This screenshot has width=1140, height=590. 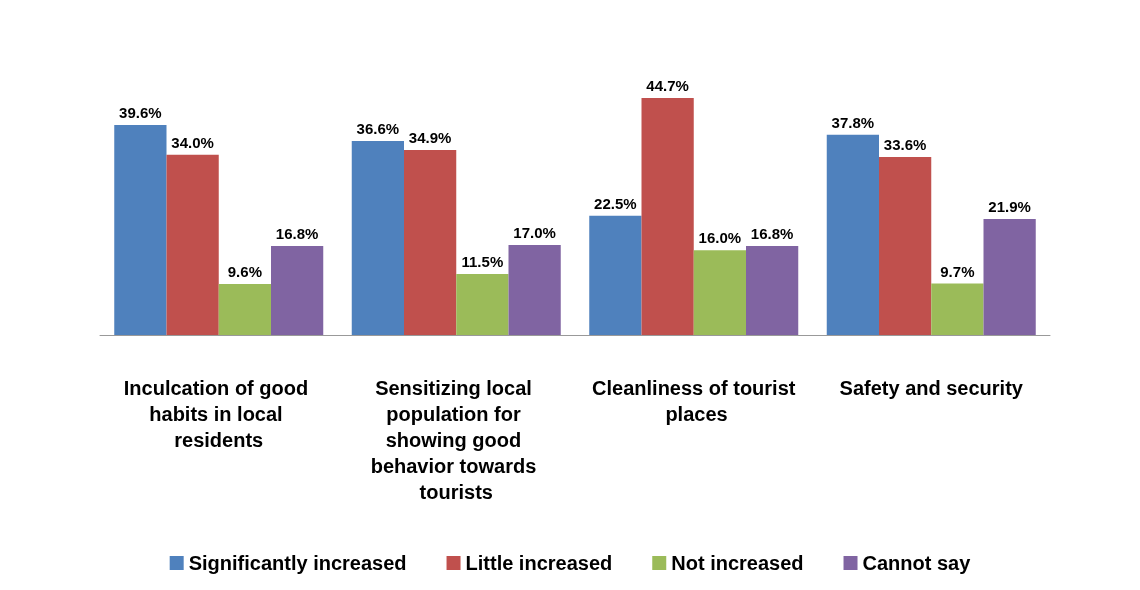 I want to click on legend-label: Cannot say, so click(x=917, y=563).